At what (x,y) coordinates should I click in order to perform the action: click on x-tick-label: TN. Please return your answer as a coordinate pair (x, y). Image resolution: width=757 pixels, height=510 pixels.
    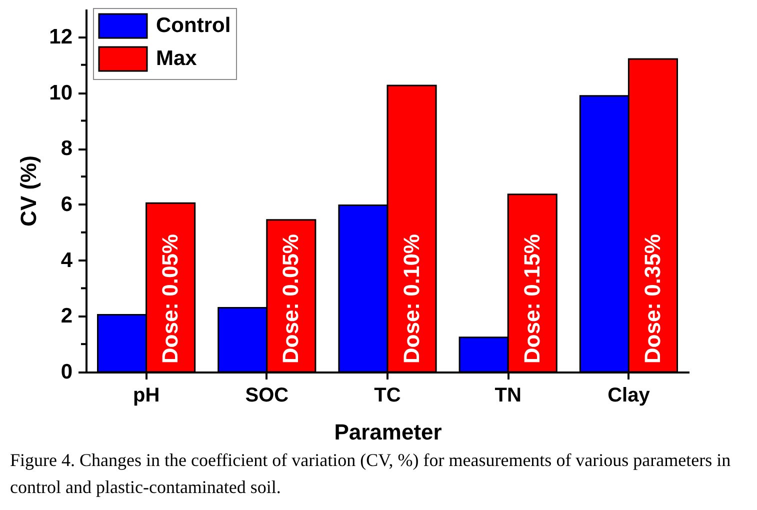
    Looking at the image, I should click on (508, 395).